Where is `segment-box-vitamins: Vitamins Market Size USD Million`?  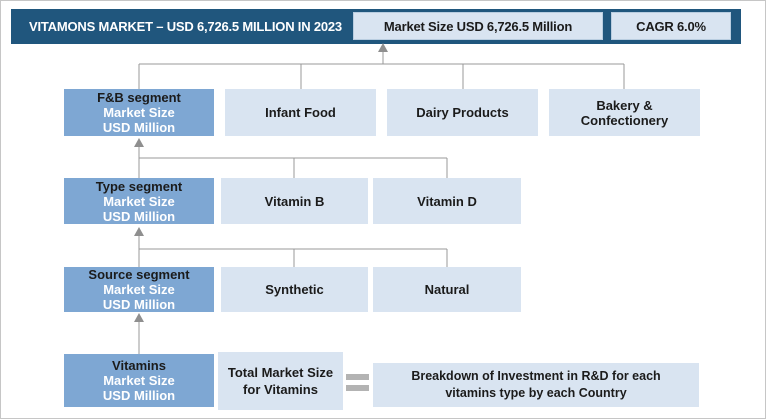
segment-box-vitamins: Vitamins Market Size USD Million is located at coordinates (139, 380).